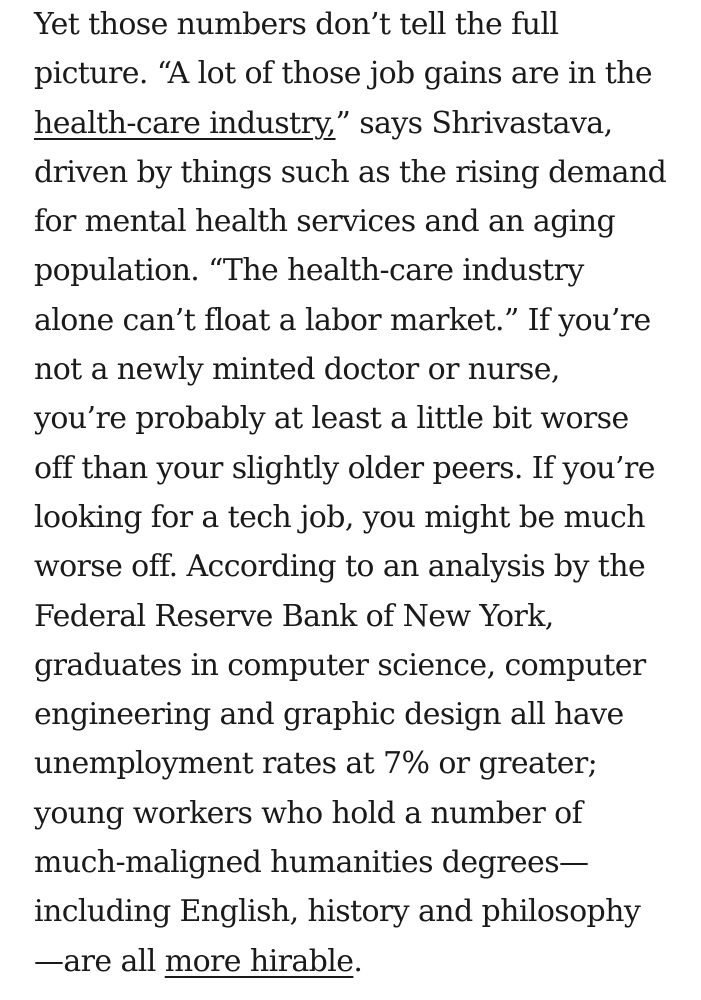 This screenshot has height=1000, width=701. I want to click on line-text: much-maligned humanities degrees—, so click(311, 863).